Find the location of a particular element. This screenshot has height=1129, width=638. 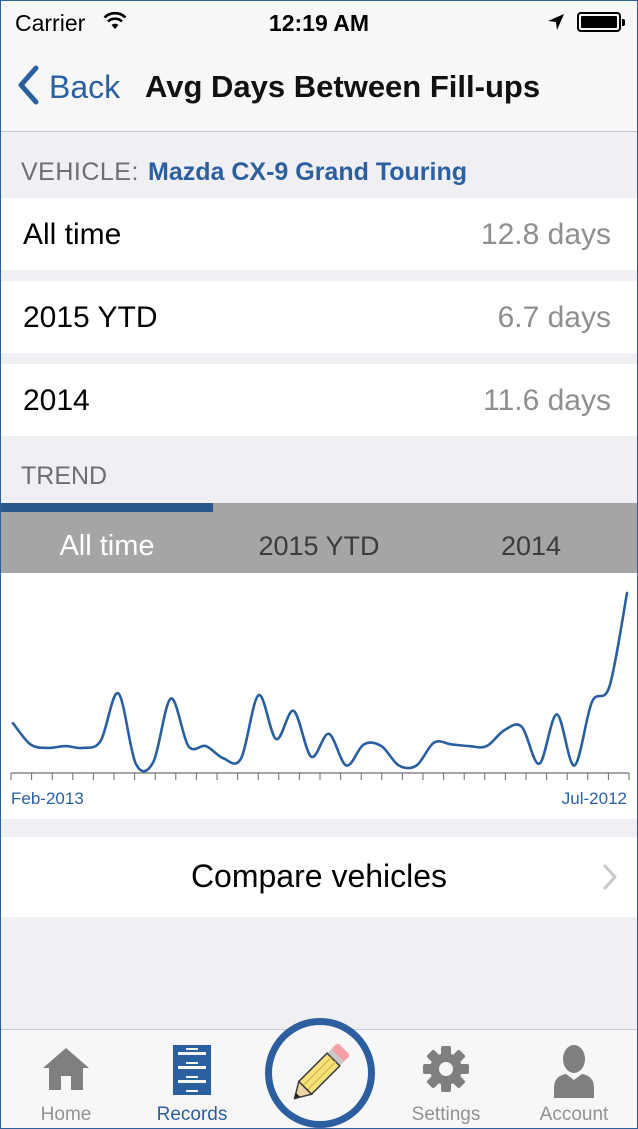

carrier-label: Carrier is located at coordinates (50, 23).